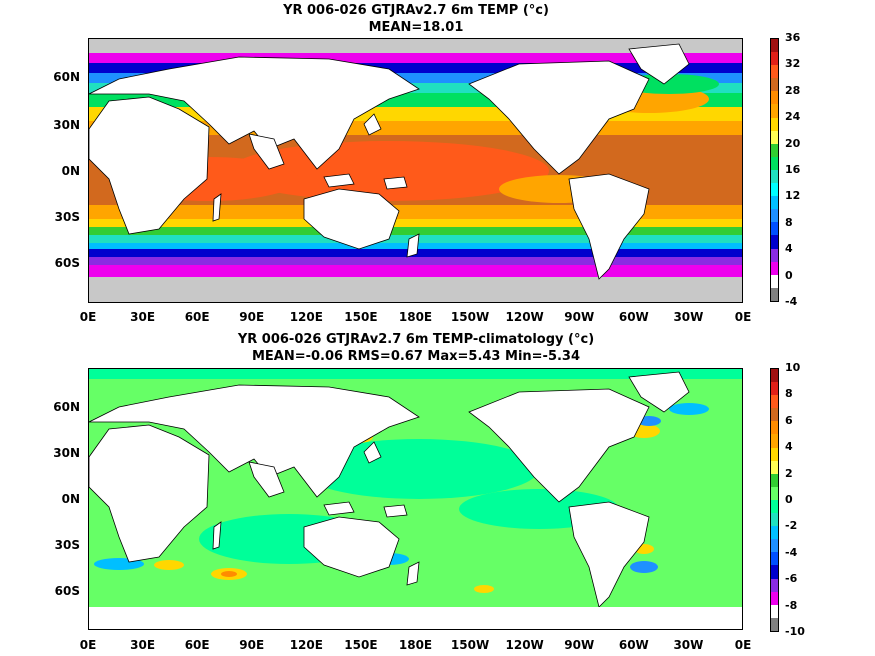 The width and height of the screenshot is (875, 656). I want to click on panel2-lon-tick: 180E, so click(415, 645).